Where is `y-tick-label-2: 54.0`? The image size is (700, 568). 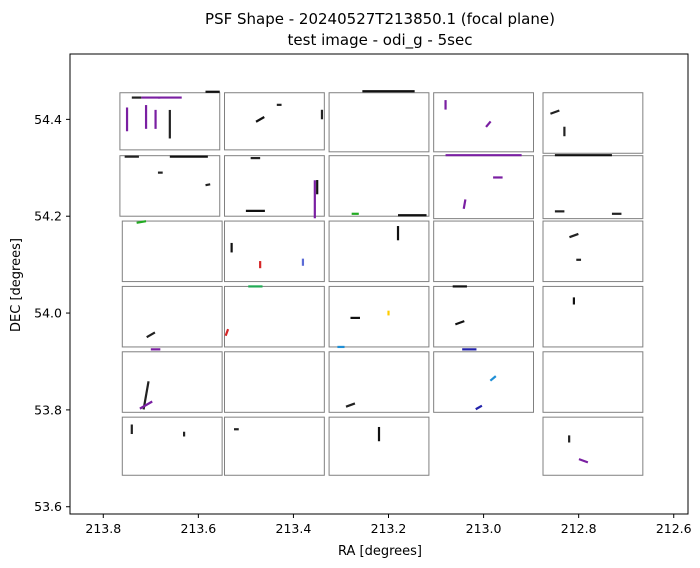 y-tick-label-2: 54.0 is located at coordinates (48, 313).